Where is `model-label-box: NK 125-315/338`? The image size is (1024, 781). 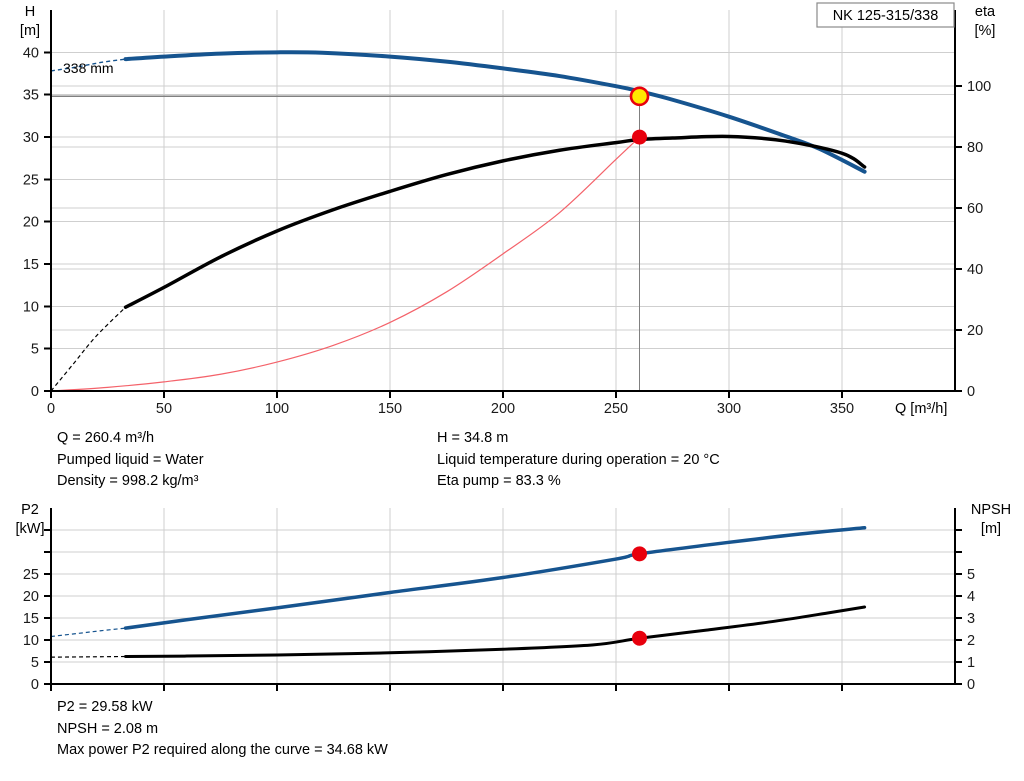 model-label-box: NK 125-315/338 is located at coordinates (885, 15).